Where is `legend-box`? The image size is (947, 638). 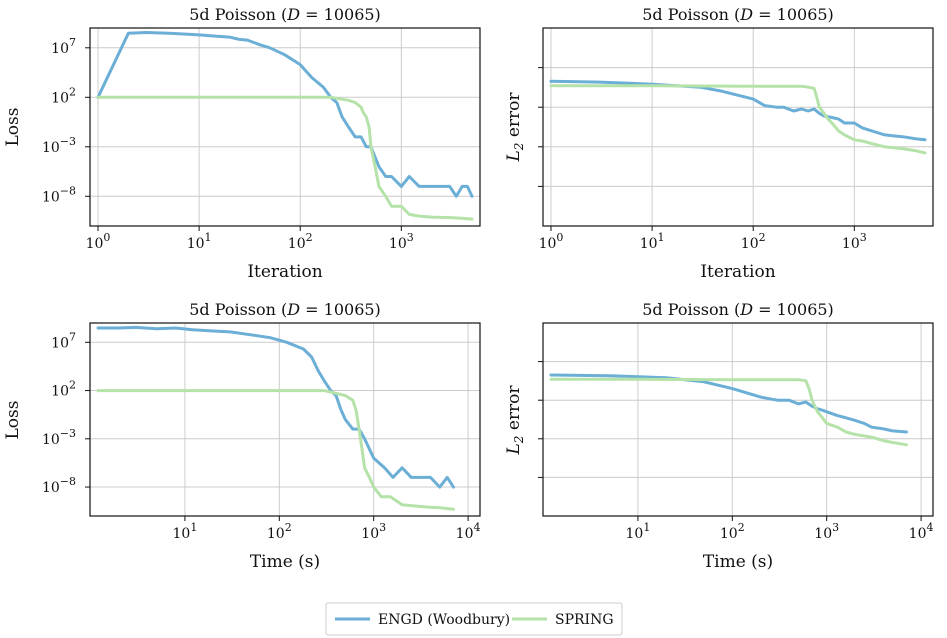 legend-box is located at coordinates (474, 619).